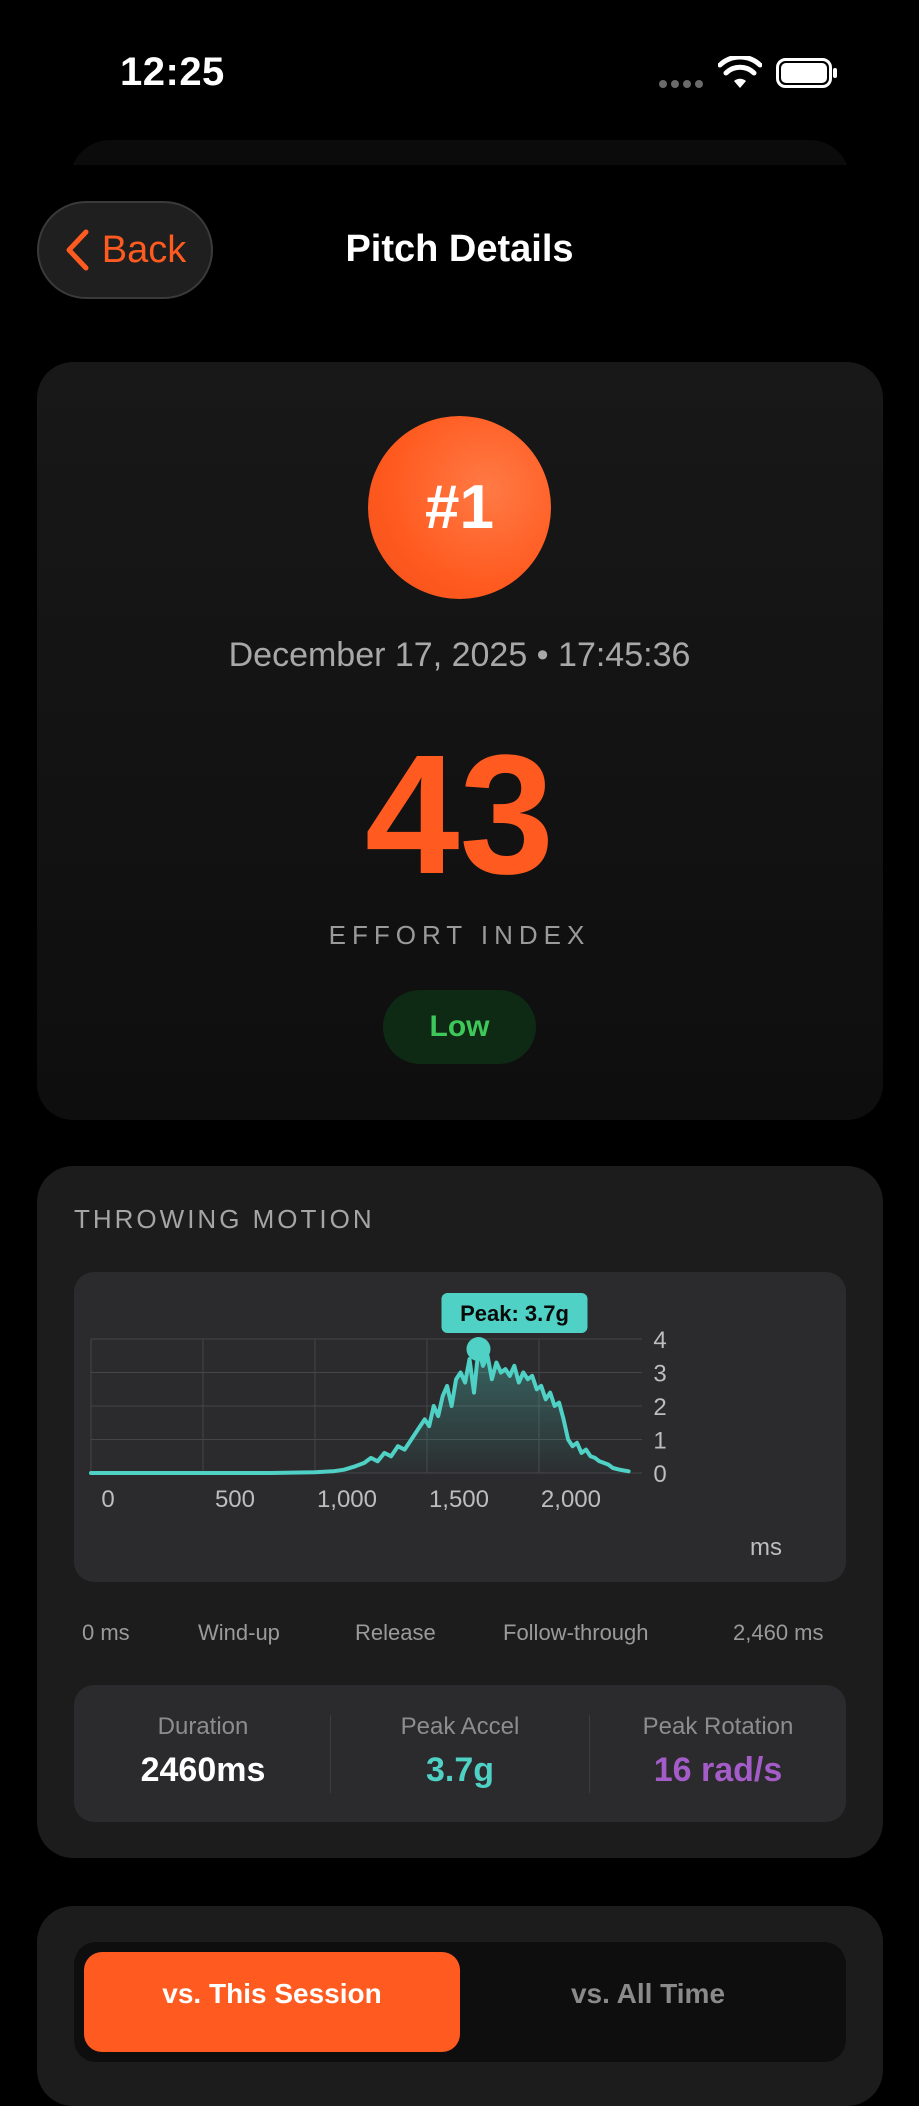  Describe the element at coordinates (460, 1770) in the screenshot. I see `stat-value: 3.7g` at that location.